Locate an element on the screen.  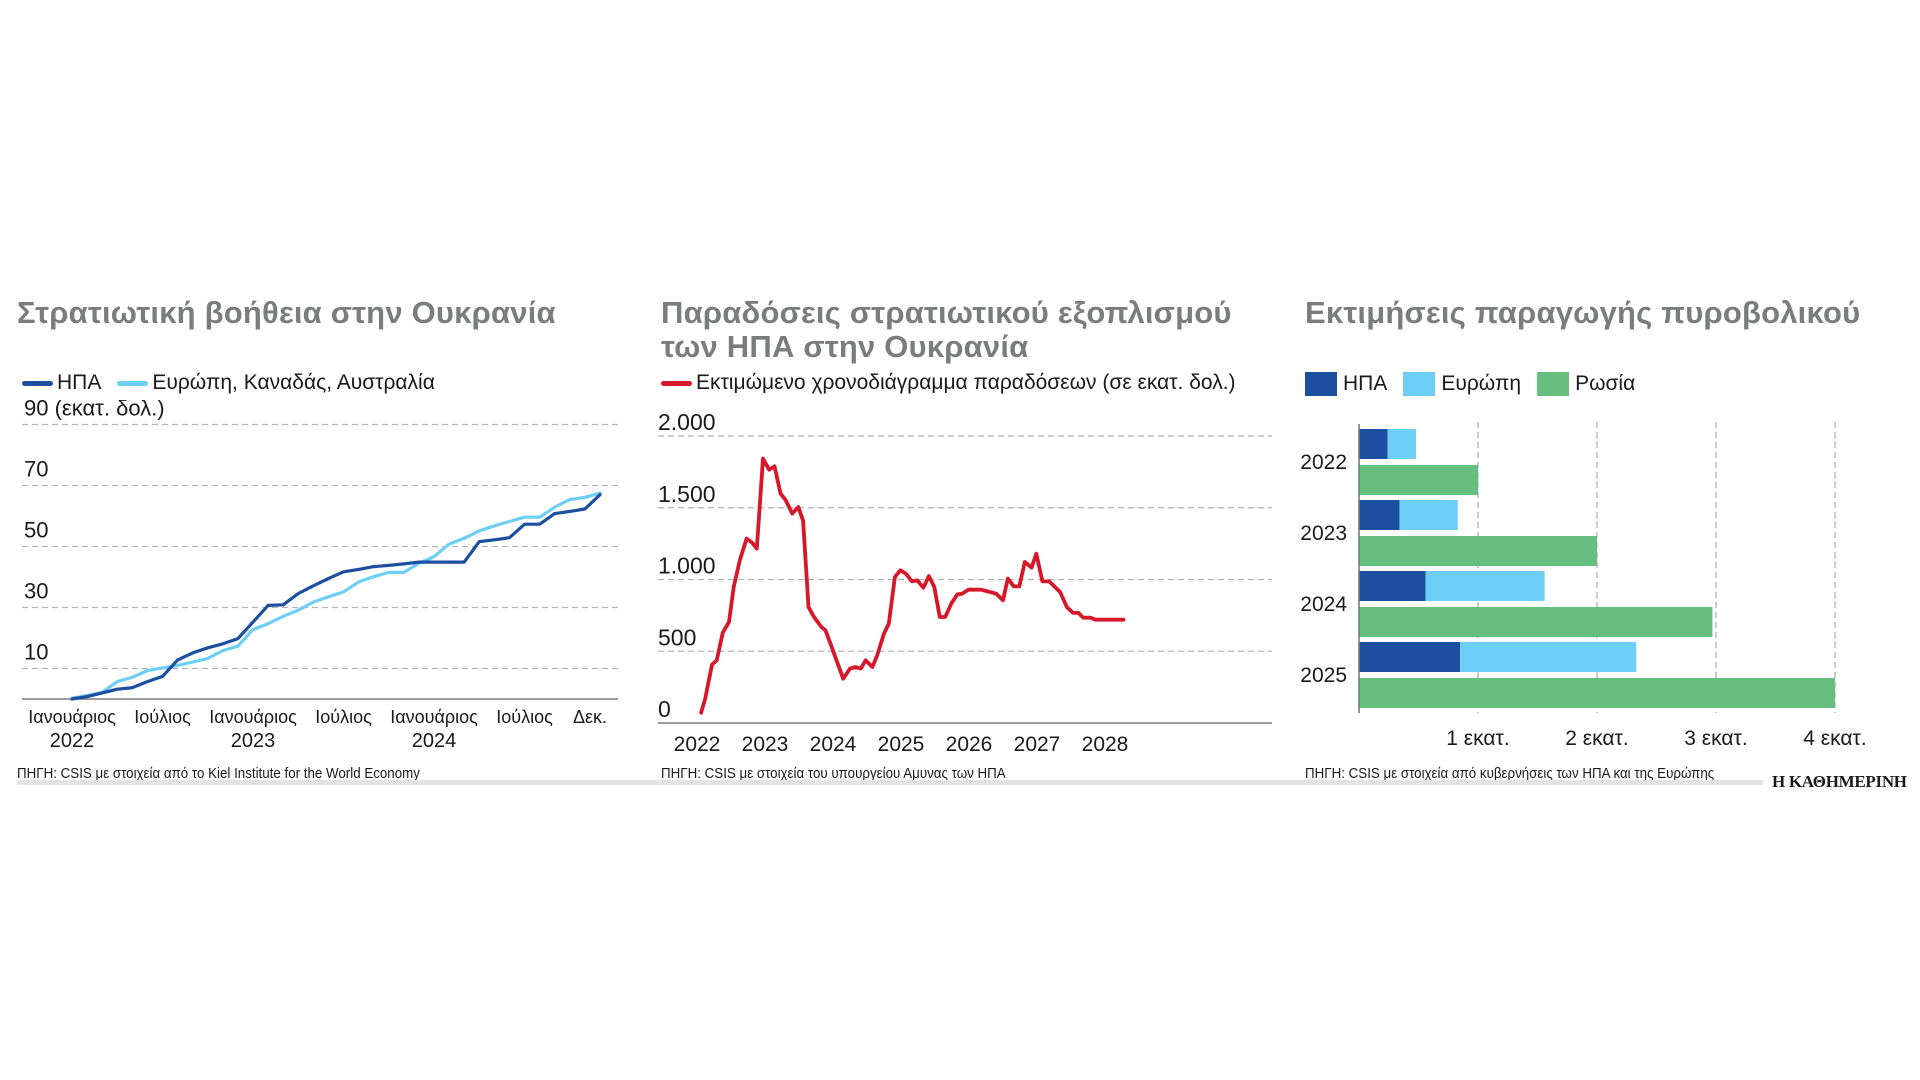
x-tick-label: 2025 is located at coordinates (901, 744).